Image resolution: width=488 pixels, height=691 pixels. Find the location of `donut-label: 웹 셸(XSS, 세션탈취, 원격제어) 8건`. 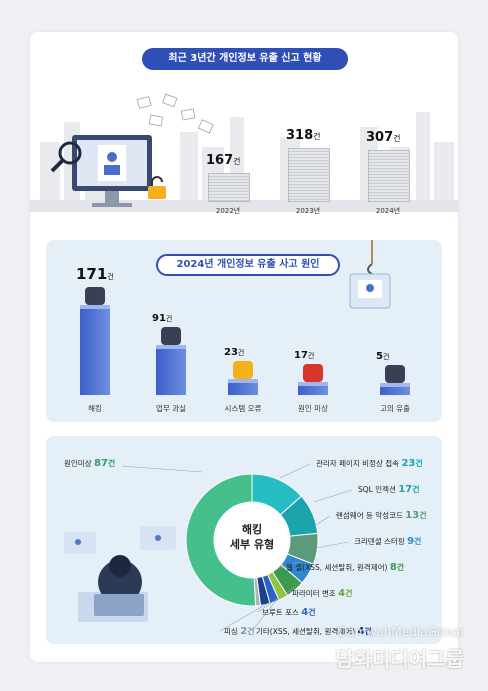

donut-label: 웹 셸(XSS, 세션탈취, 원격제어) 8건 is located at coordinates (345, 567).